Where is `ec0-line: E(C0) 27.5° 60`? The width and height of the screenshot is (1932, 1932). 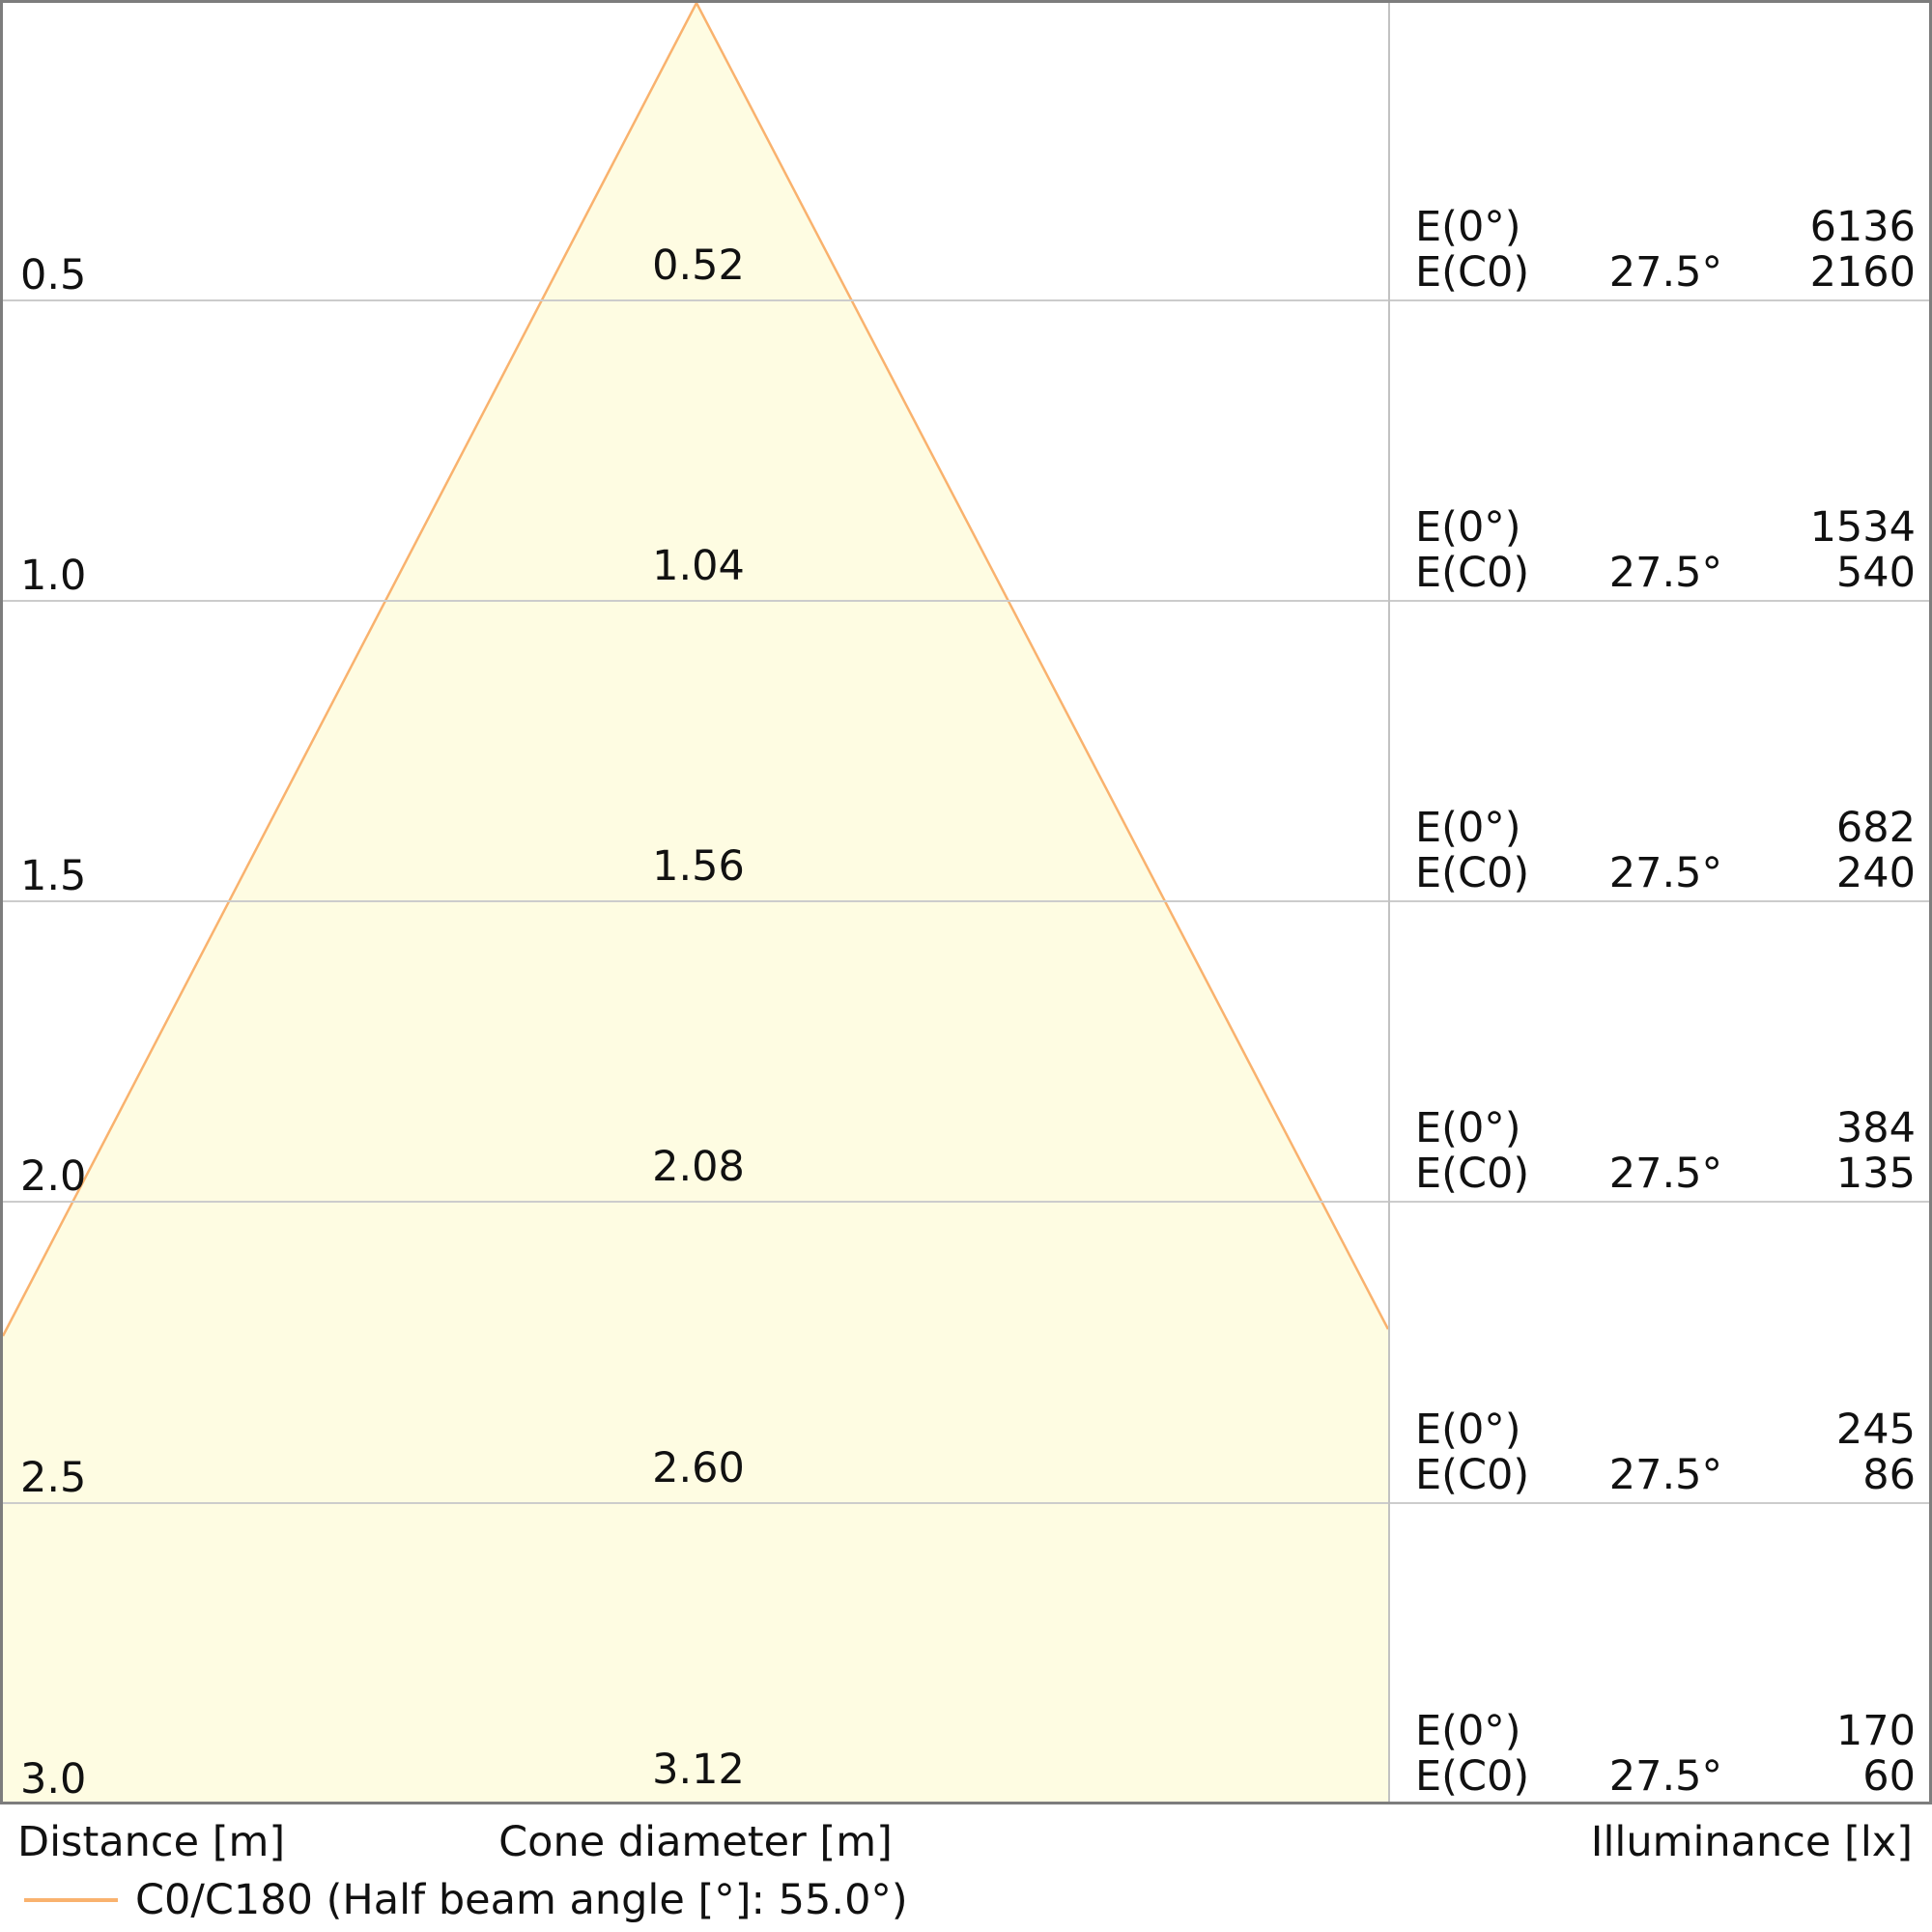 ec0-line: E(C0) 27.5° 60 is located at coordinates (1665, 1777).